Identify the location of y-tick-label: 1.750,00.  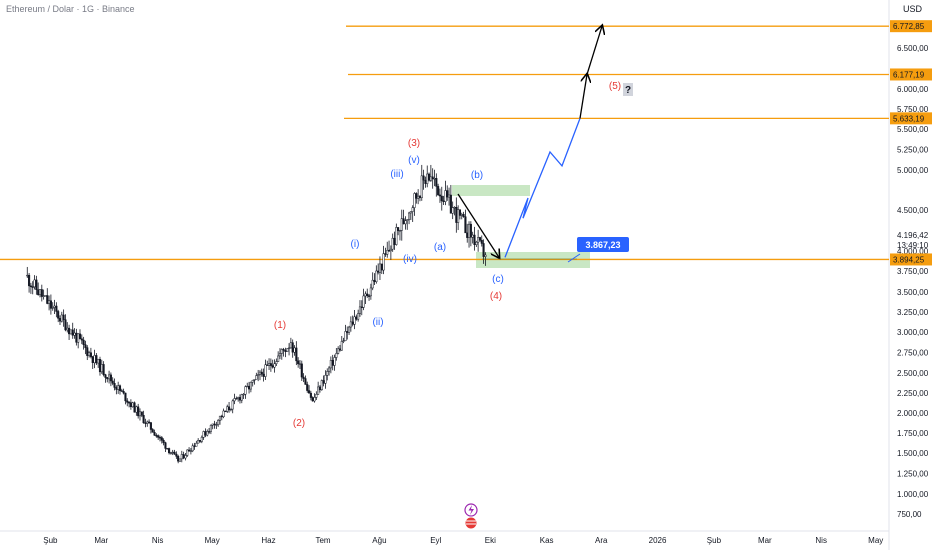
(913, 433).